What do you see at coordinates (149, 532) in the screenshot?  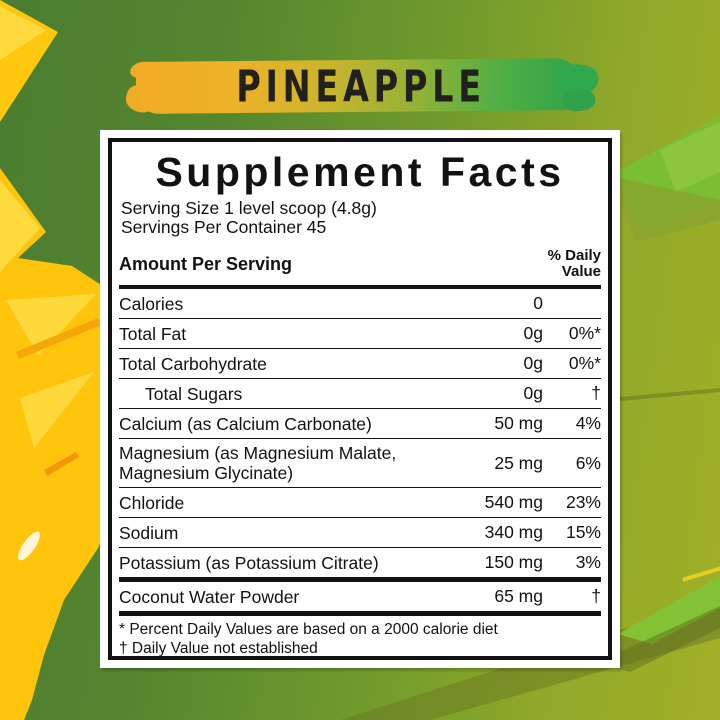 I see `row-name: Sodium` at bounding box center [149, 532].